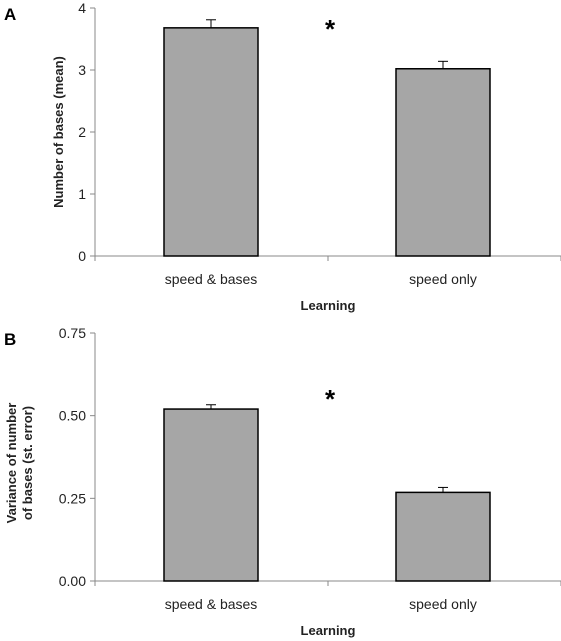 This screenshot has width=561, height=641. I want to click on panel-a-y-axis-title: Number of bases (mean), so click(58, 132).